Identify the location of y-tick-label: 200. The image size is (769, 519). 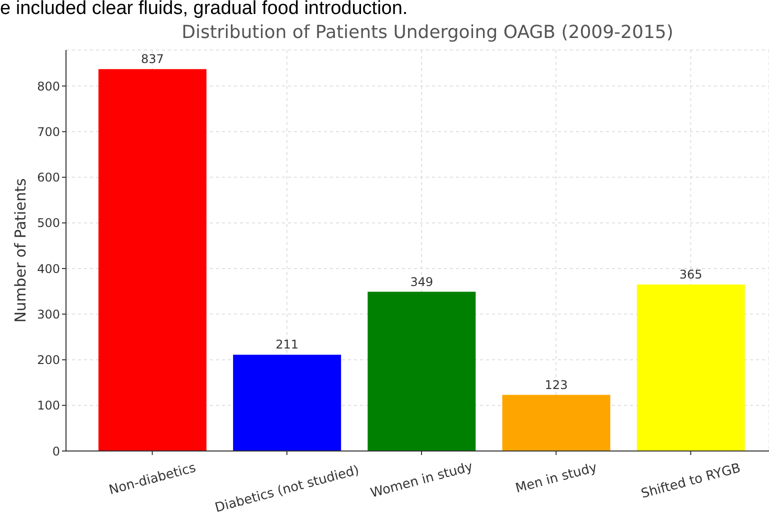
(48, 360).